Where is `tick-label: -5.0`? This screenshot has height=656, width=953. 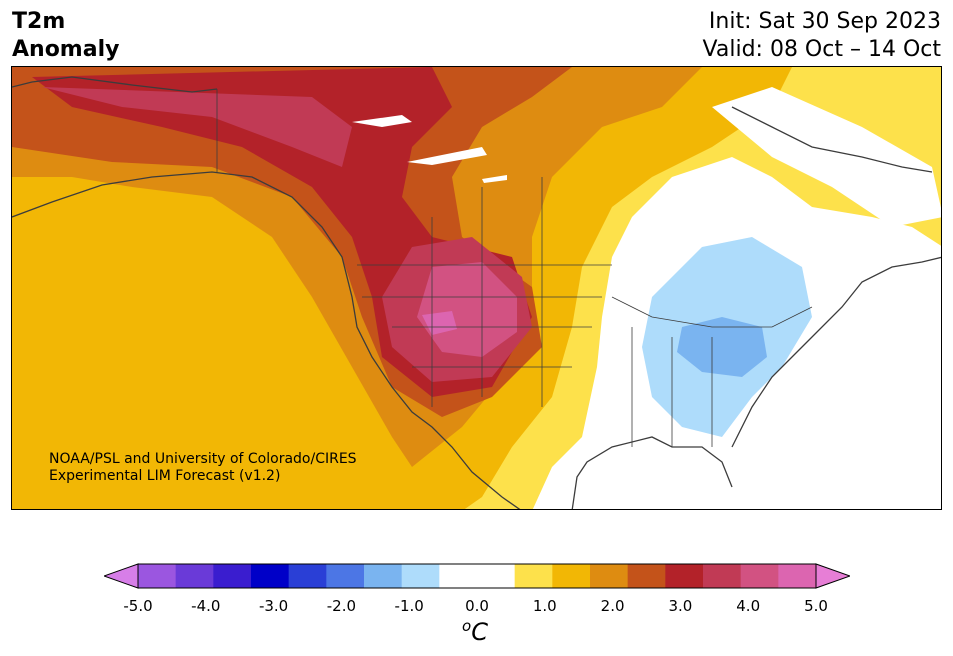
tick-label: -5.0 is located at coordinates (138, 606).